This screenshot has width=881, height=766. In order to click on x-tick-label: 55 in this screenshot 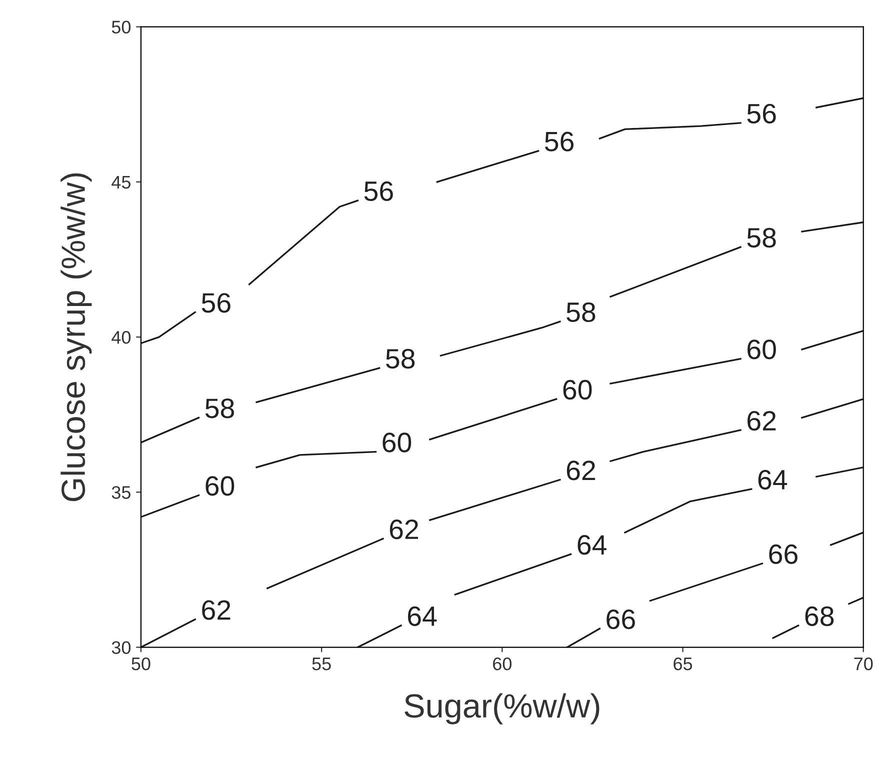, I will do `click(321, 664)`.